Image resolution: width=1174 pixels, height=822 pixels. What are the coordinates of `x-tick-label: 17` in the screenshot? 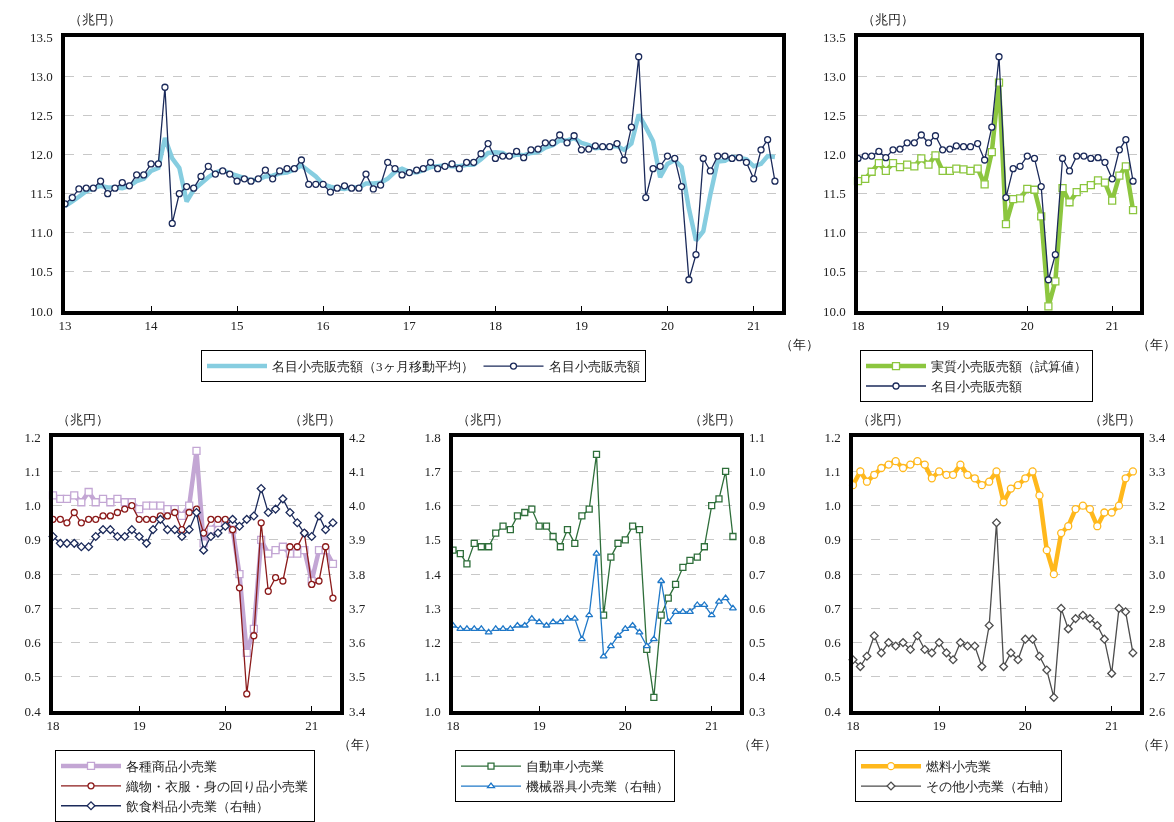 It's located at (409, 326).